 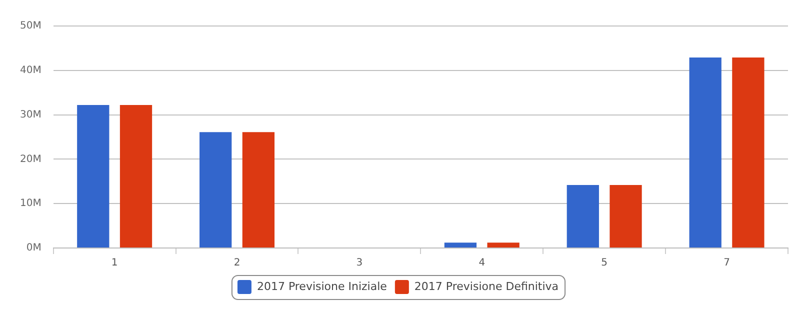 I want to click on y-tick-label: 0M, so click(x=34, y=248).